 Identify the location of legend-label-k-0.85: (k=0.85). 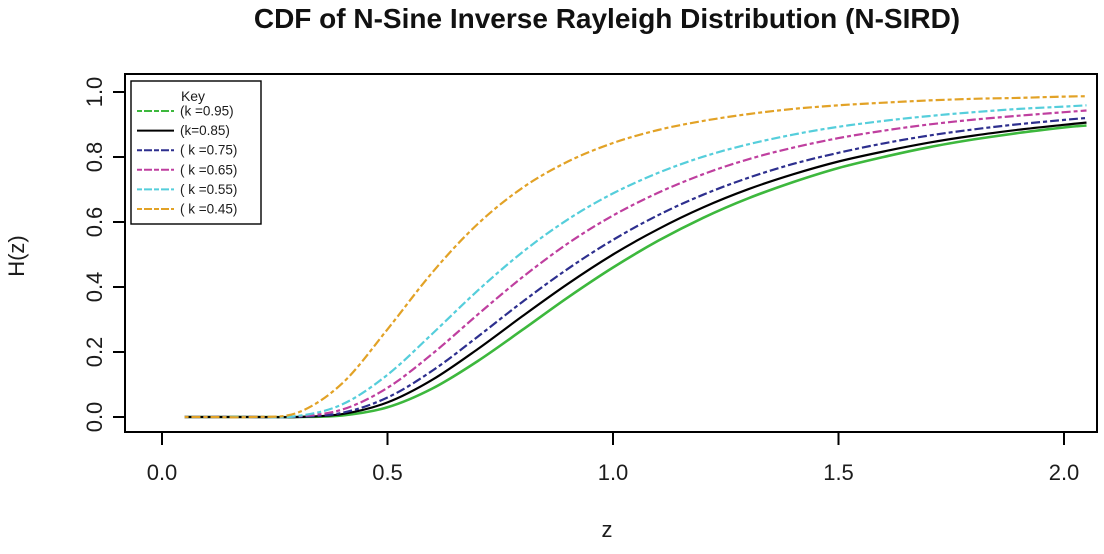
(205, 130).